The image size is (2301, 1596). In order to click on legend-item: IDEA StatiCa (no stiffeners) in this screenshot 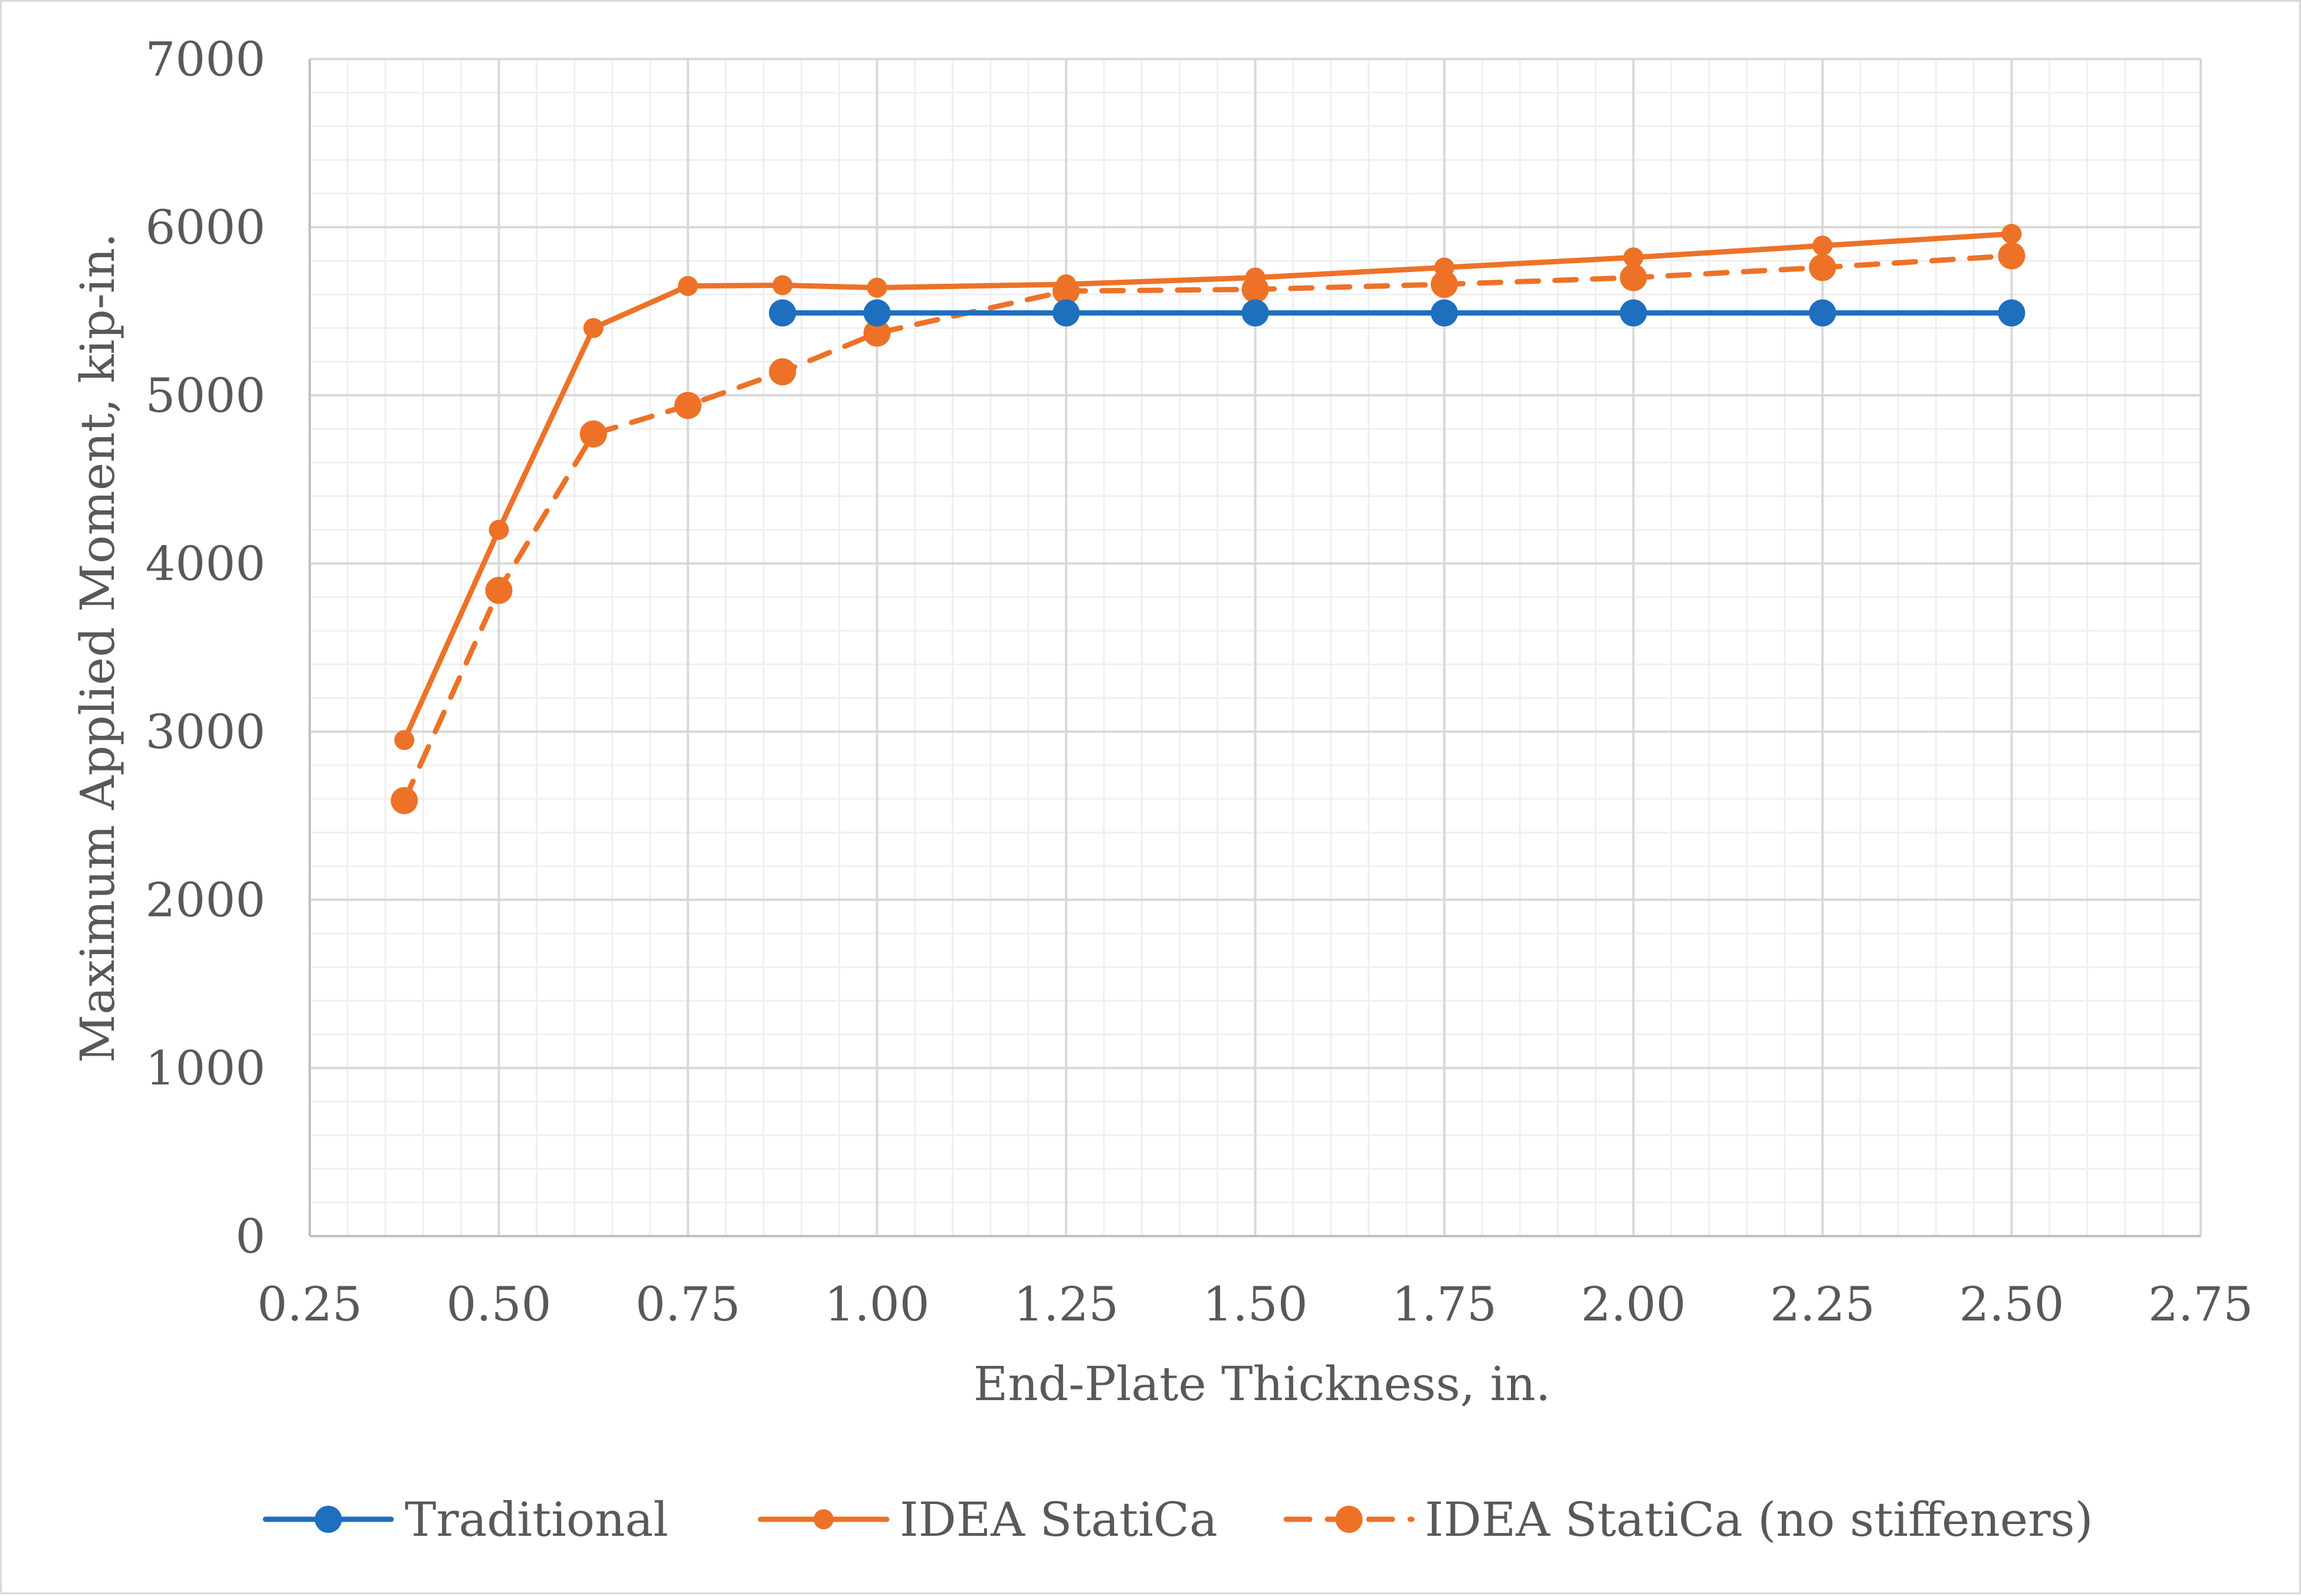, I will do `click(1688, 1519)`.